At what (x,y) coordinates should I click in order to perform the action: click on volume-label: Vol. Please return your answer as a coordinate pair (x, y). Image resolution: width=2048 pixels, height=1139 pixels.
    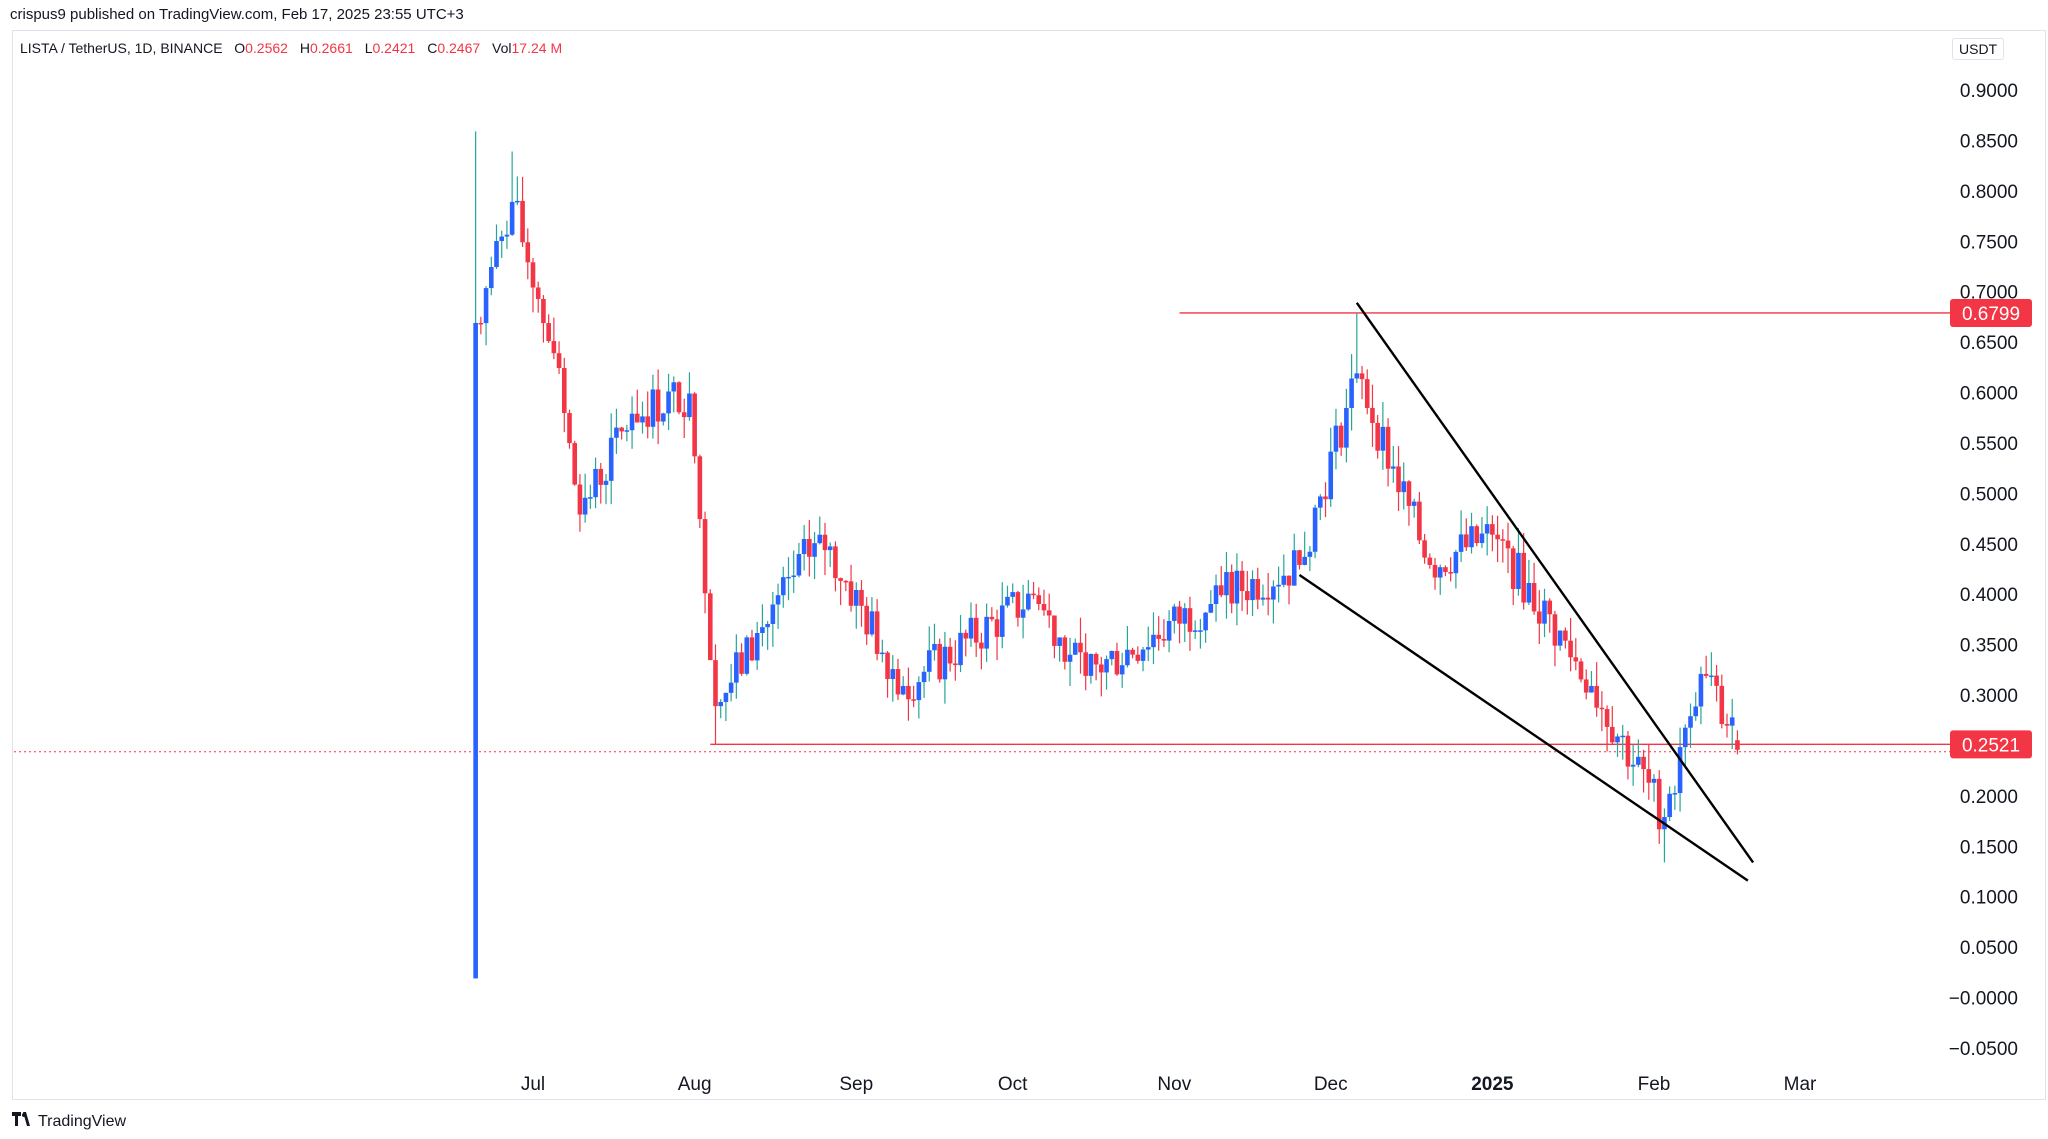
    Looking at the image, I should click on (502, 48).